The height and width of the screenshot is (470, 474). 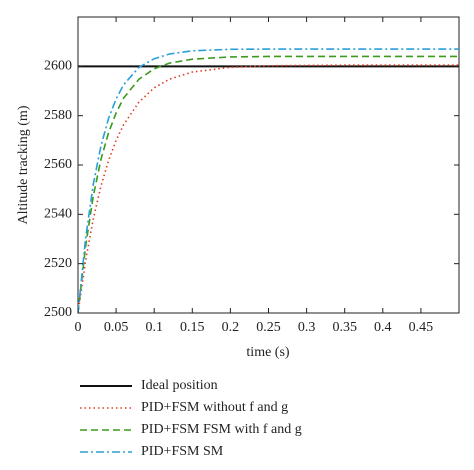 I want to click on legend-label: PID+FSM FSM with f and g, so click(x=221, y=429).